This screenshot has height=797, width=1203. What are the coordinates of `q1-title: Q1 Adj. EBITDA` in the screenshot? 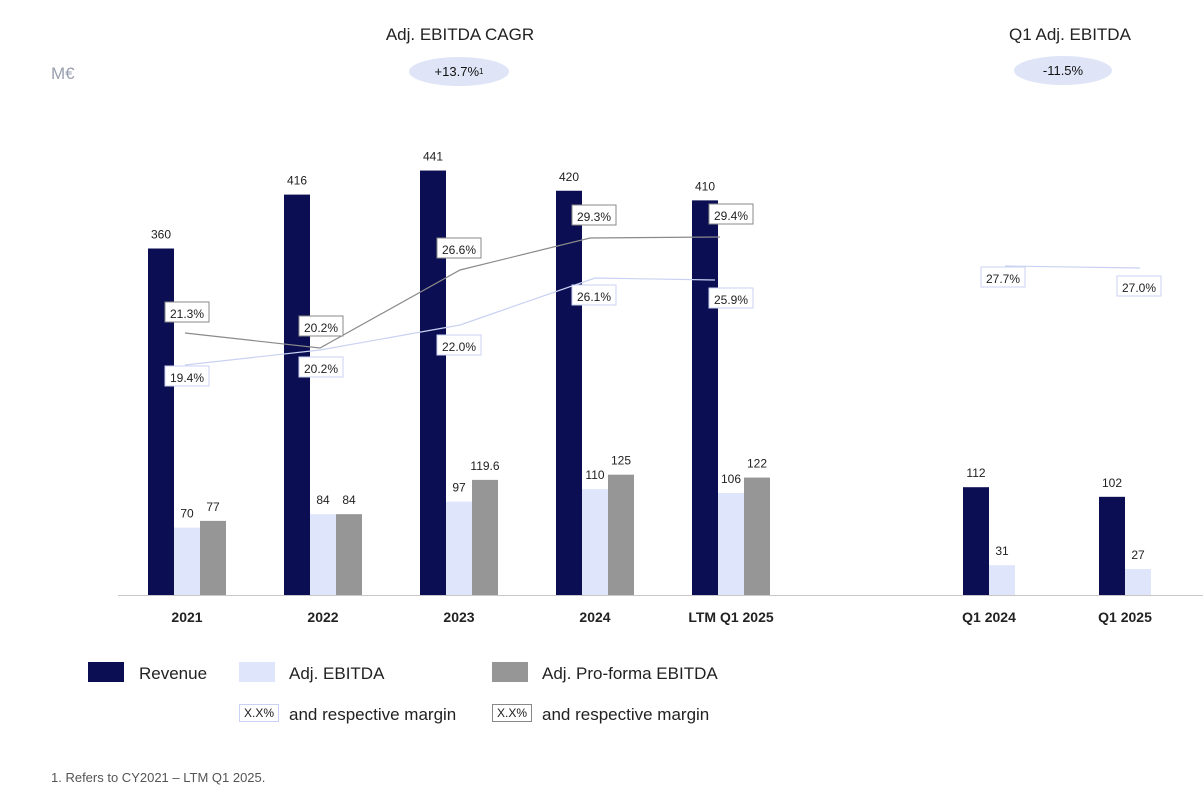 It's located at (1070, 34).